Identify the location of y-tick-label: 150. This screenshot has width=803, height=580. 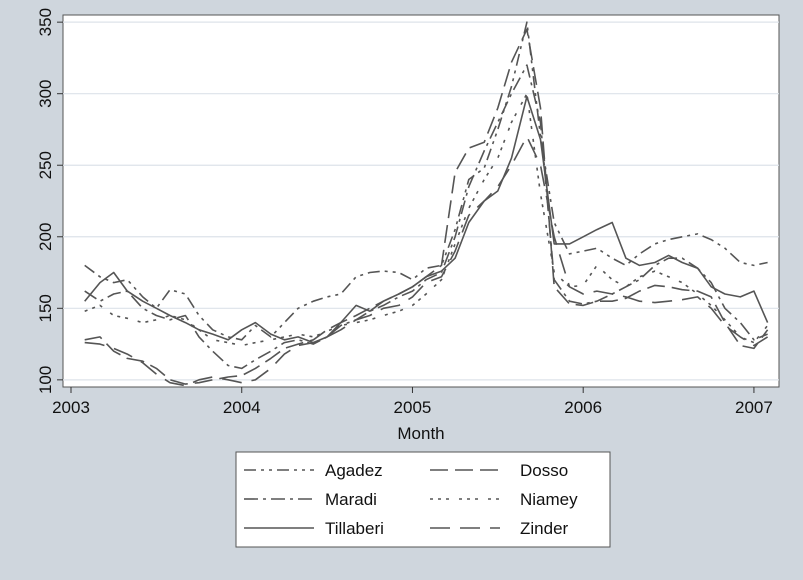
(45, 308).